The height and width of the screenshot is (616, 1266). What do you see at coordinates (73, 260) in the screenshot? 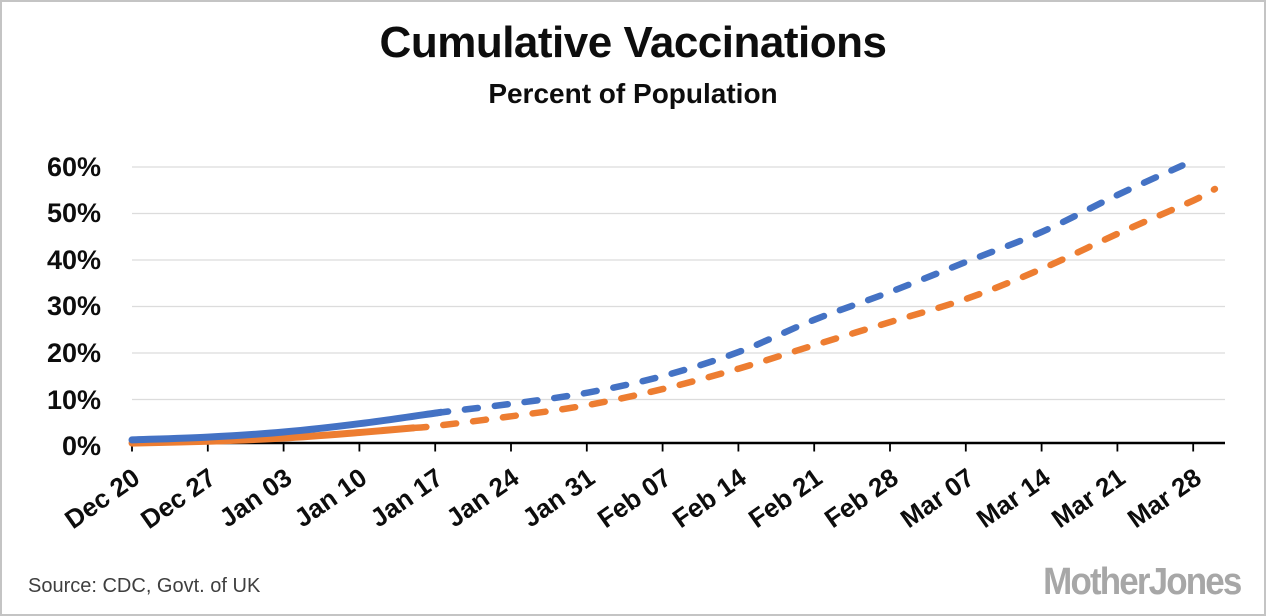
I see `y-tick-label-40: 40%` at bounding box center [73, 260].